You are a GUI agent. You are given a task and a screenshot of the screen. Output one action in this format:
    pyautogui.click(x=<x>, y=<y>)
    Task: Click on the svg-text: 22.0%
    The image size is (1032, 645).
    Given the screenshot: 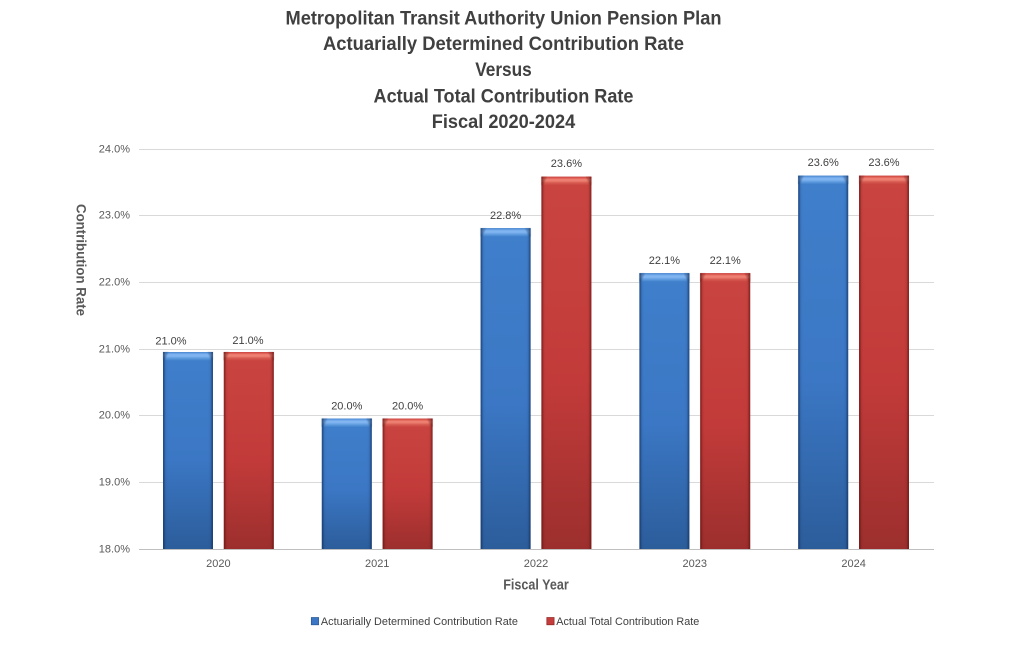 What is the action you would take?
    pyautogui.click(x=114, y=283)
    